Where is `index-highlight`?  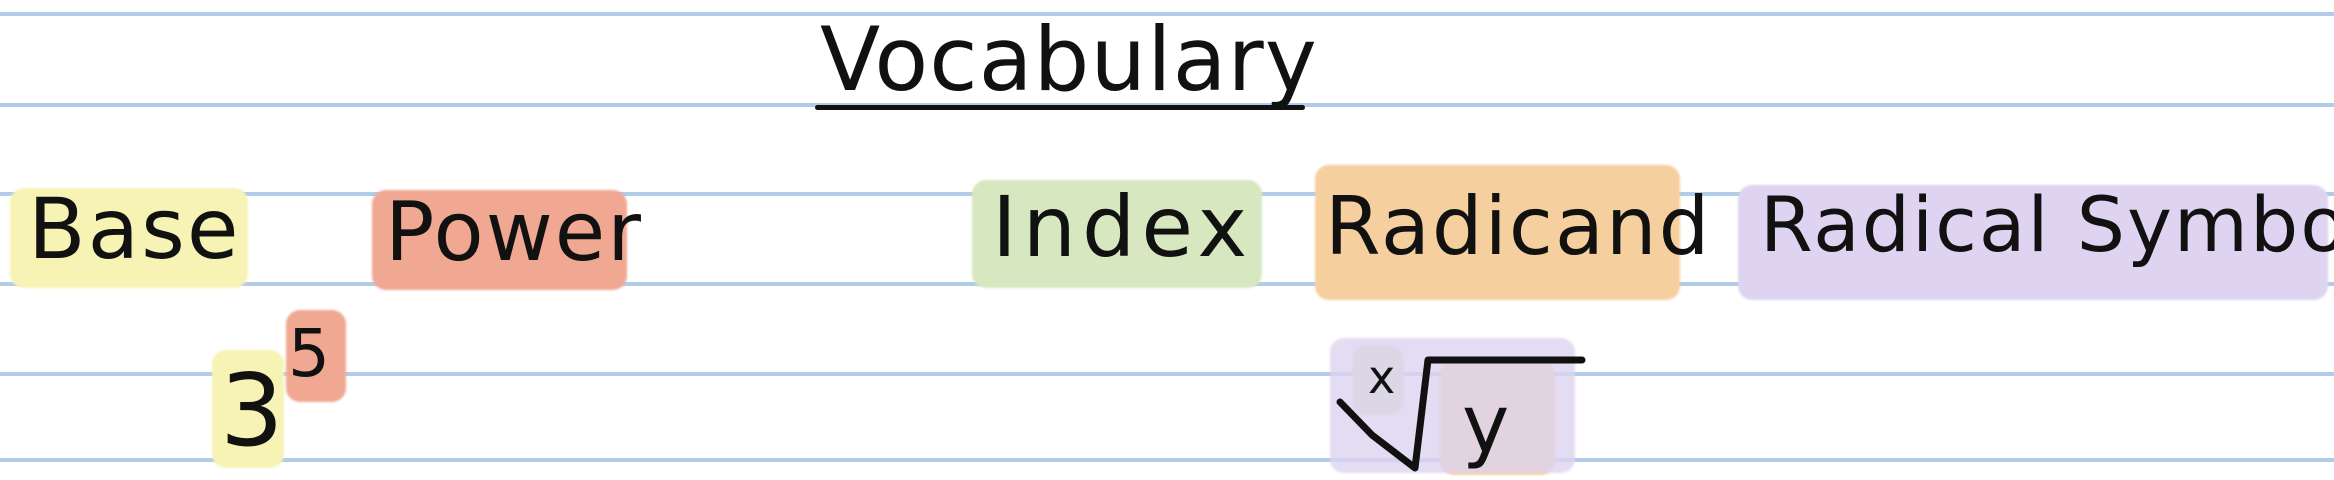
index-highlight is located at coordinates (1117, 234).